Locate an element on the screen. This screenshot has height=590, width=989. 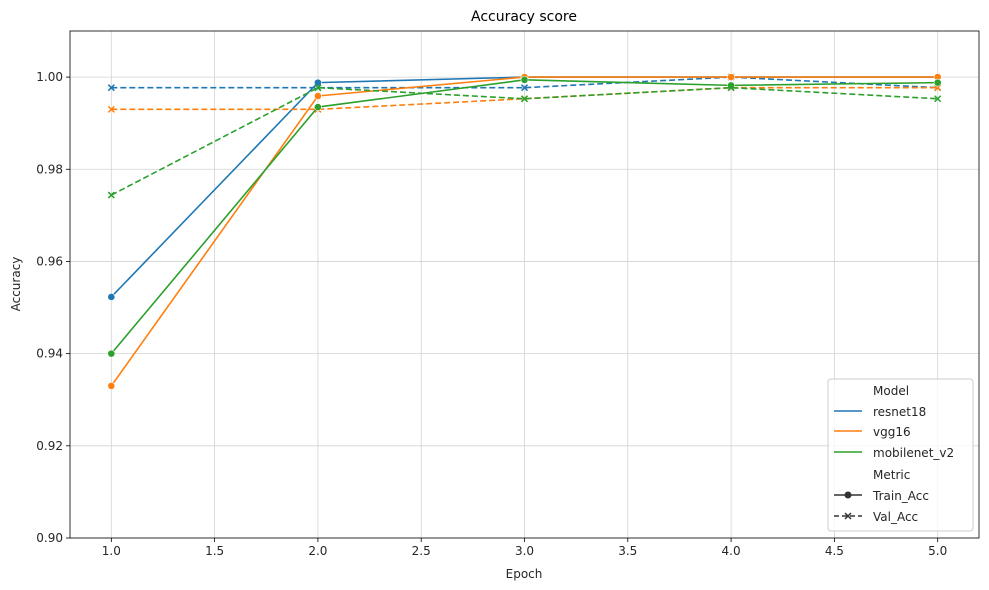
legend-val-label: Val_Acc is located at coordinates (895, 517).